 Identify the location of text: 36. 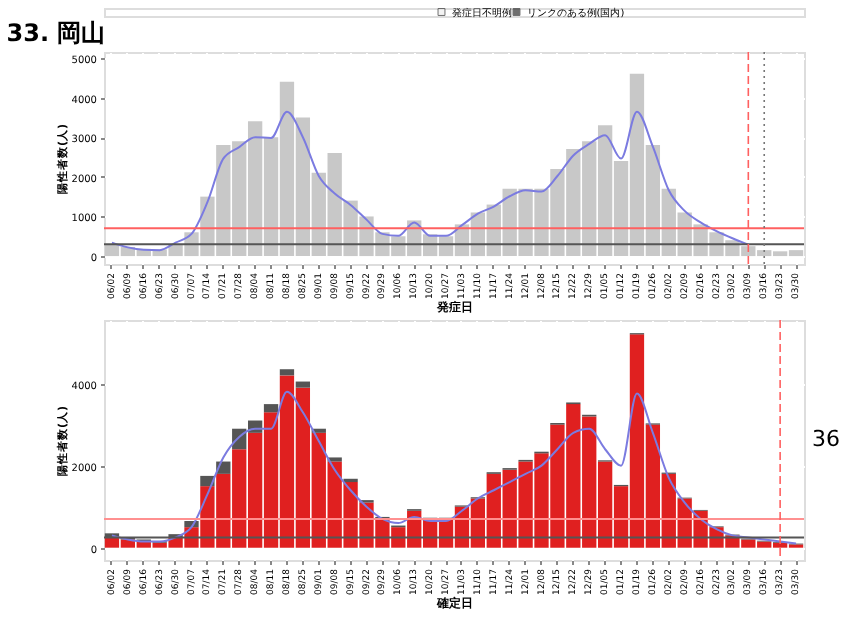
(826, 439).